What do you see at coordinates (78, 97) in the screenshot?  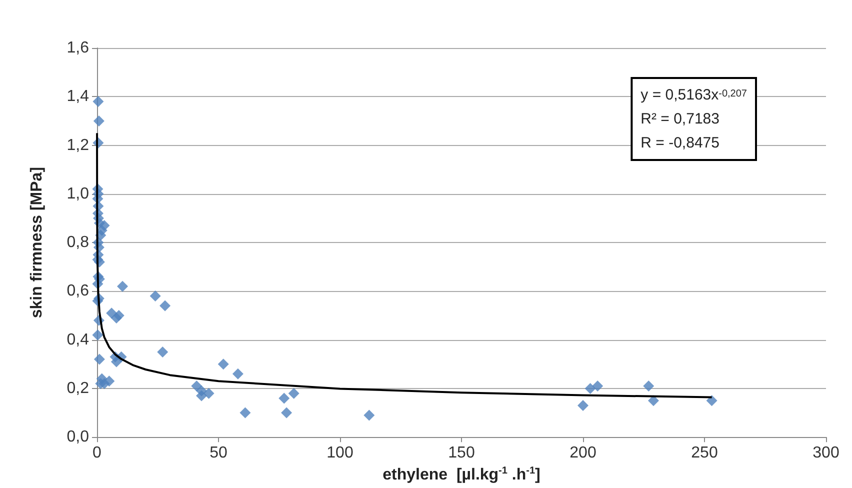 I see `y-tick-label: 1,4` at bounding box center [78, 97].